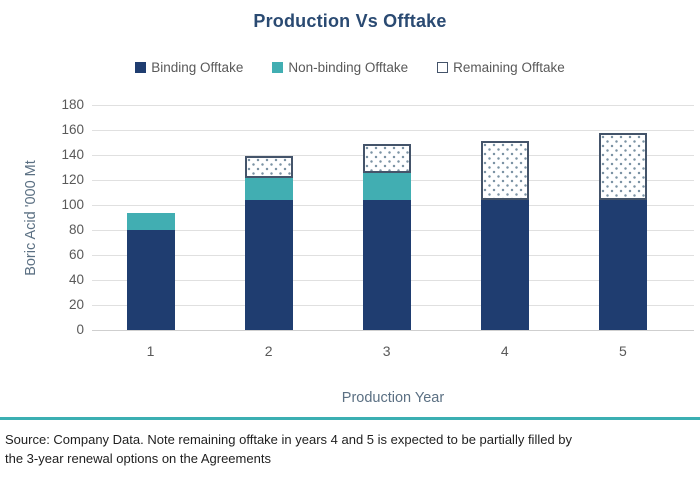 The width and height of the screenshot is (700, 477). What do you see at coordinates (504, 351) in the screenshot?
I see `x-tick-label-4: 4` at bounding box center [504, 351].